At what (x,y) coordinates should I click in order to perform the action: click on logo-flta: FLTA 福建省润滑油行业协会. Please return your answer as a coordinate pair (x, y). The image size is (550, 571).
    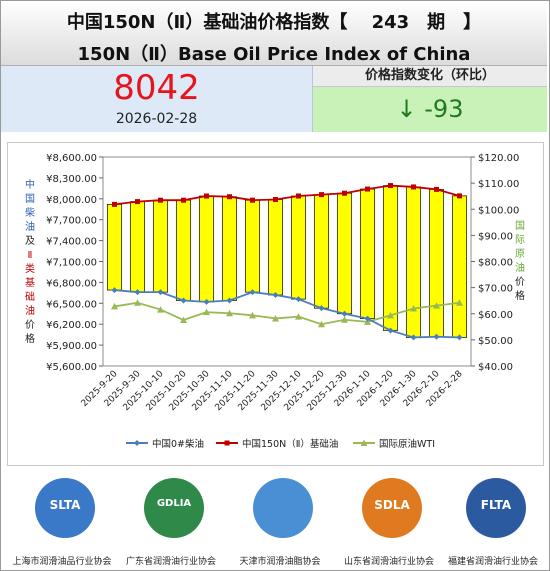
    Looking at the image, I should click on (492, 522).